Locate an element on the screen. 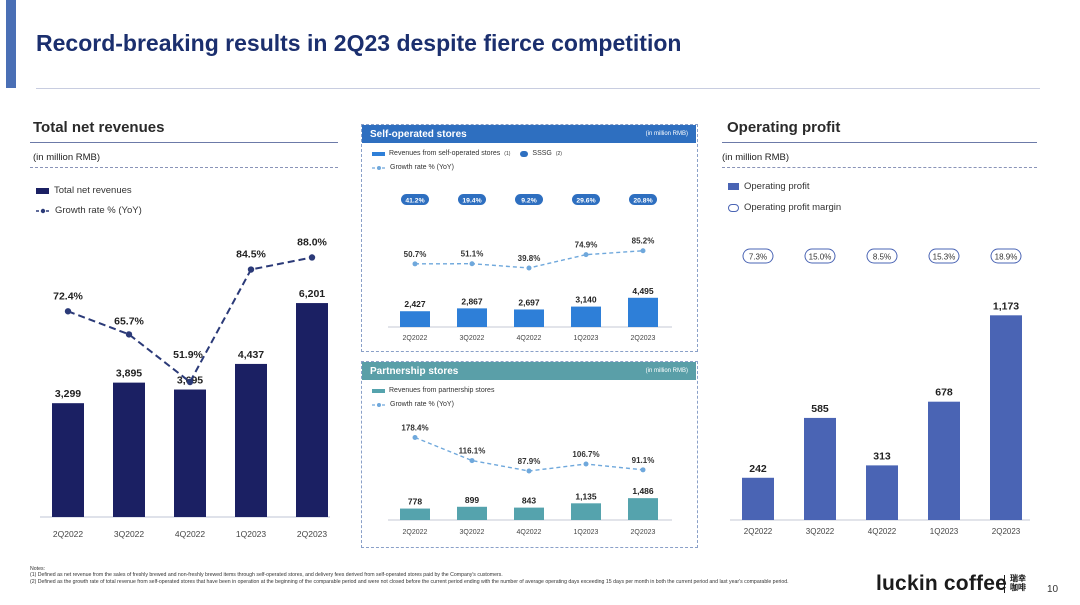 The image size is (1080, 605). margin-pill-2Q2022 is located at coordinates (758, 256).